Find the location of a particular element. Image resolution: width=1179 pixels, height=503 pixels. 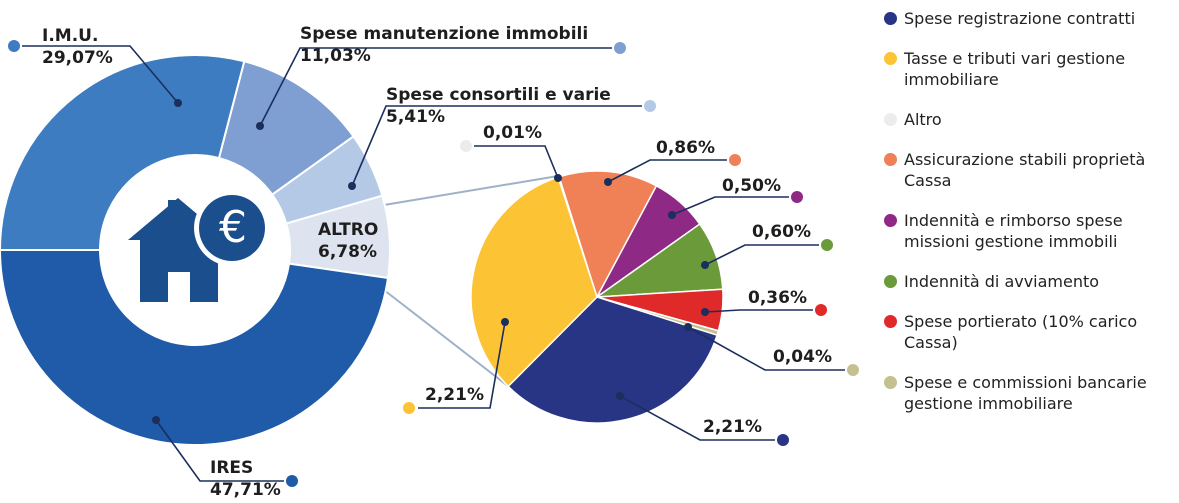

legend-label: Spese portierato (10% carico Cassa) is located at coordinates (1021, 332).